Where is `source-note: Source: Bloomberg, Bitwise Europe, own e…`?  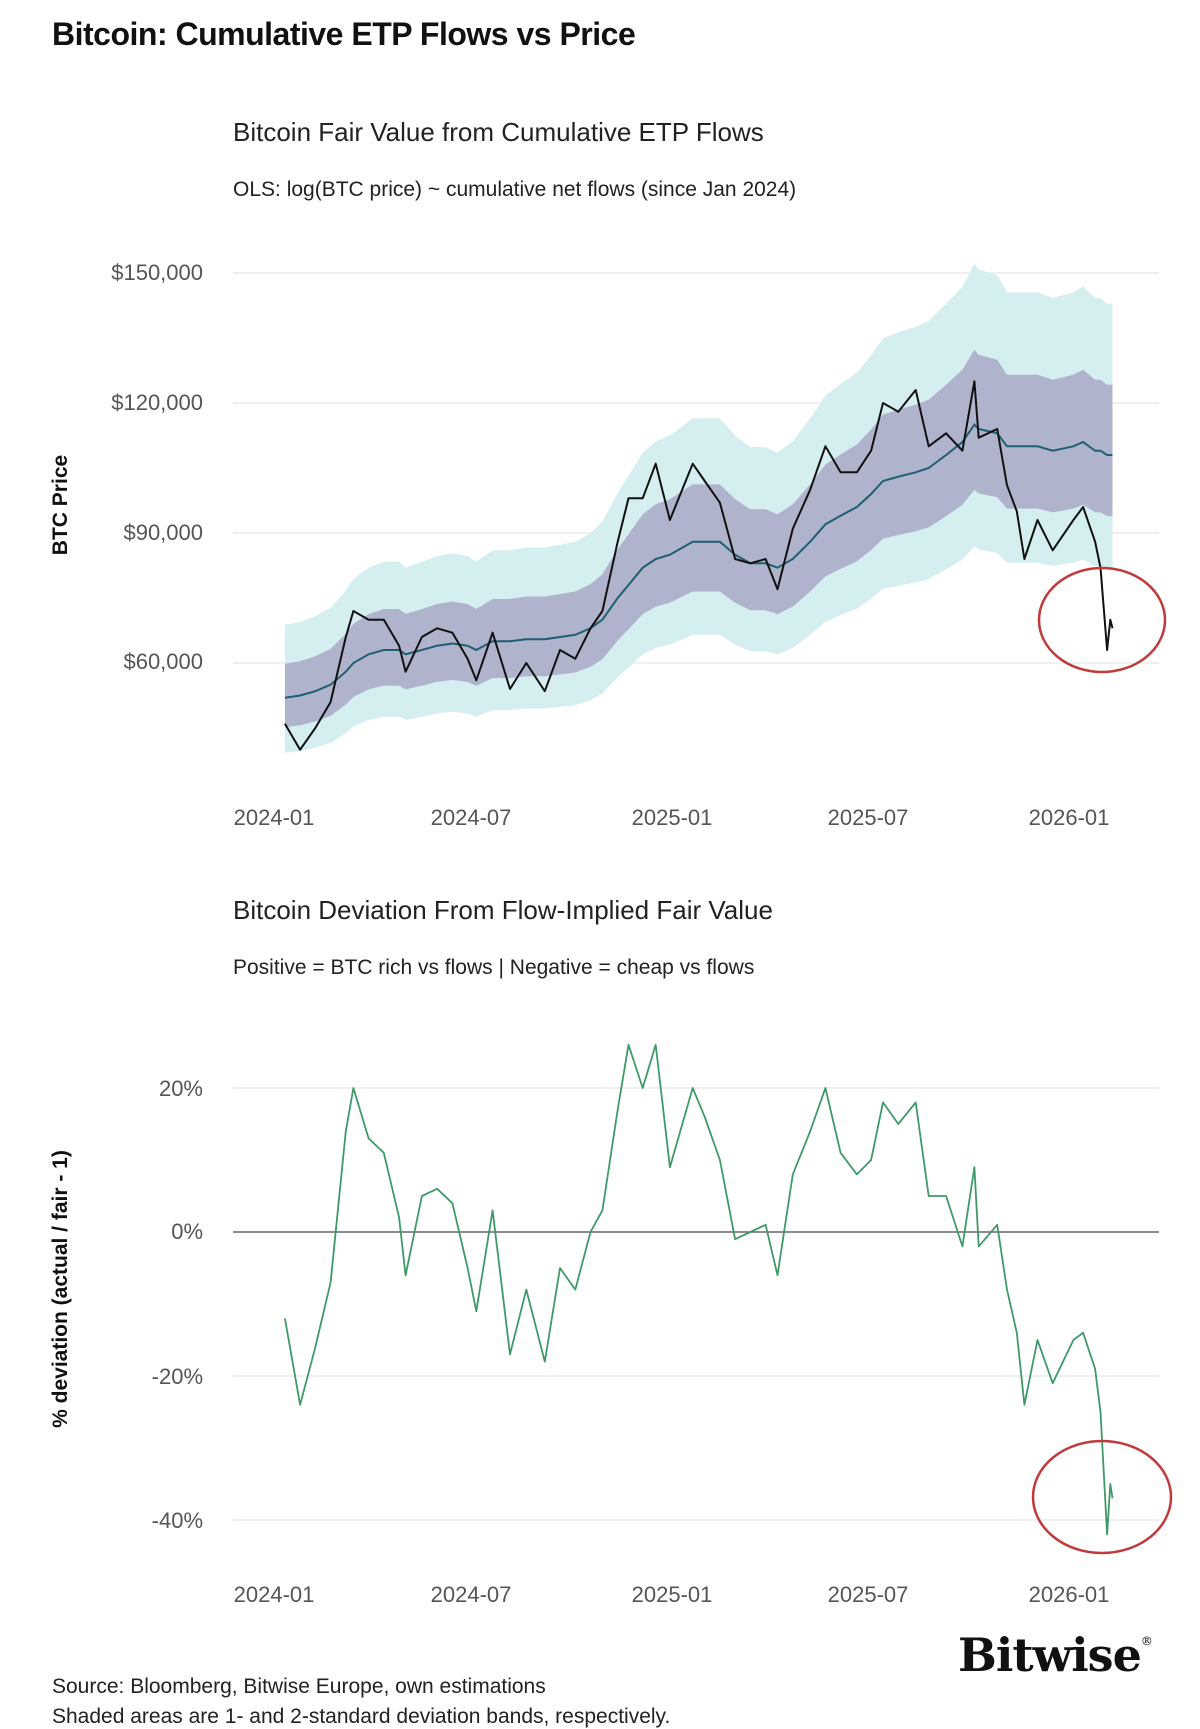 source-note: Source: Bloomberg, Bitwise Europe, own e… is located at coordinates (299, 1686).